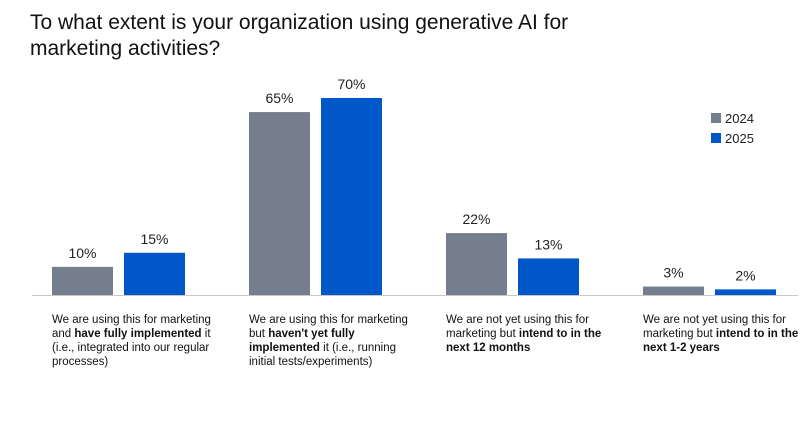 Image resolution: width=808 pixels, height=424 pixels. Describe the element at coordinates (154, 239) in the screenshot. I see `data-label-2025-cat1: 15%` at that location.